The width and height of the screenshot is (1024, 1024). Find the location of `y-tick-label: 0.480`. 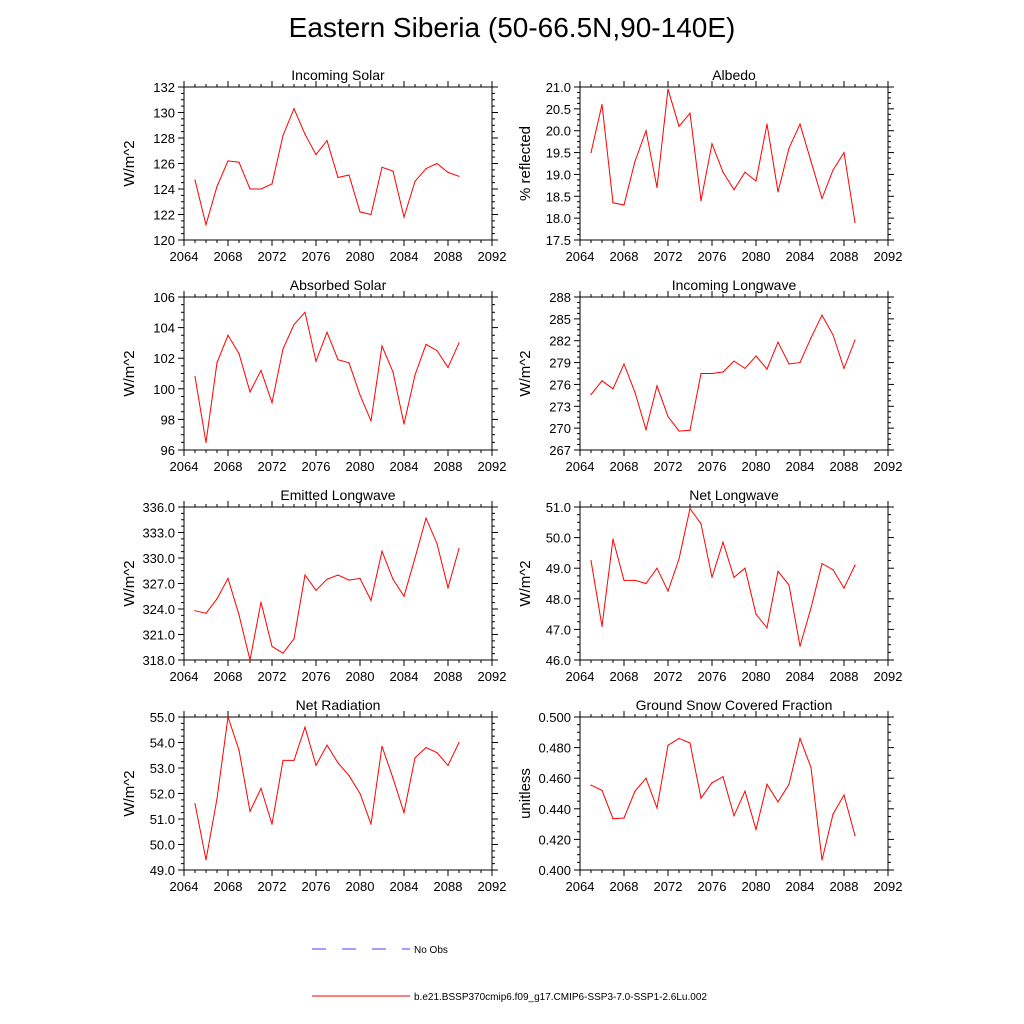

y-tick-label: 0.480 is located at coordinates (554, 748).